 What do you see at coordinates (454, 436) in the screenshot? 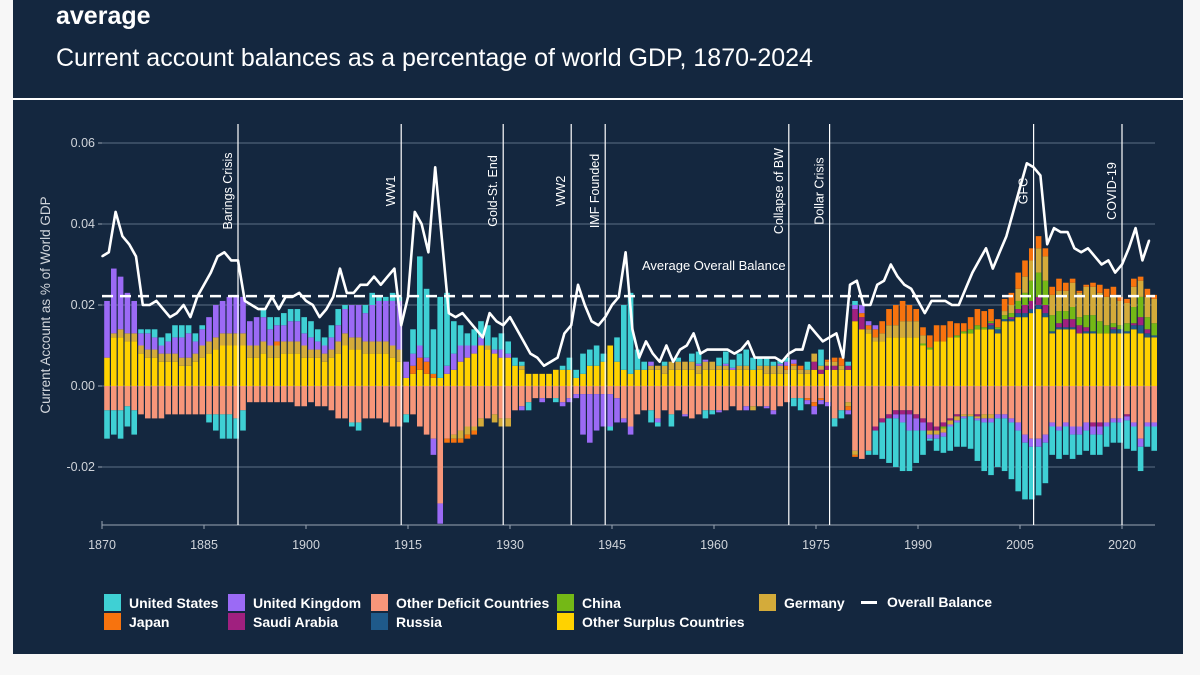
I see `bar-segment-germany-1921` at bounding box center [454, 436].